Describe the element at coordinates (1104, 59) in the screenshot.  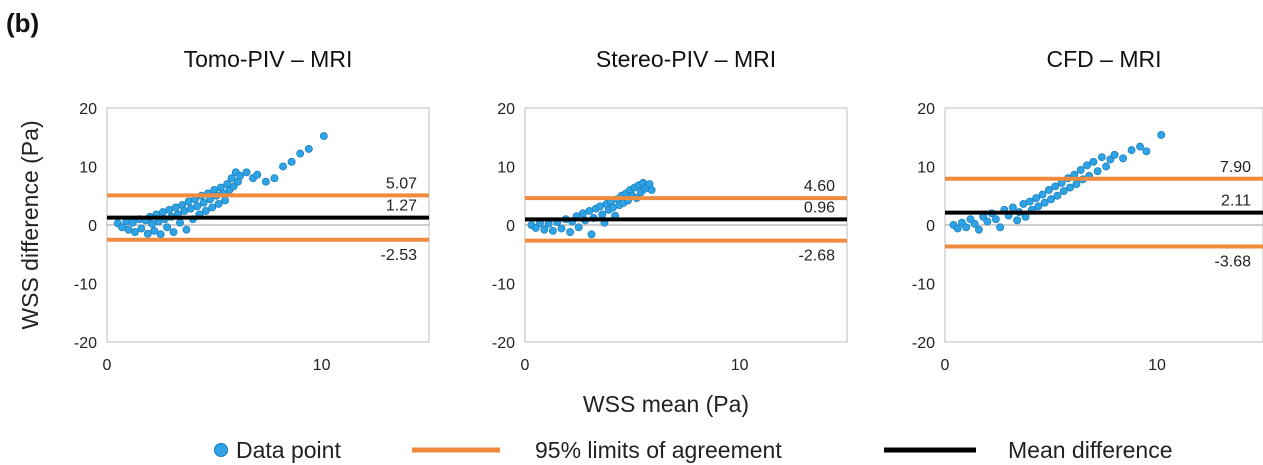
I see `chart-title: CFD – MRI` at that location.